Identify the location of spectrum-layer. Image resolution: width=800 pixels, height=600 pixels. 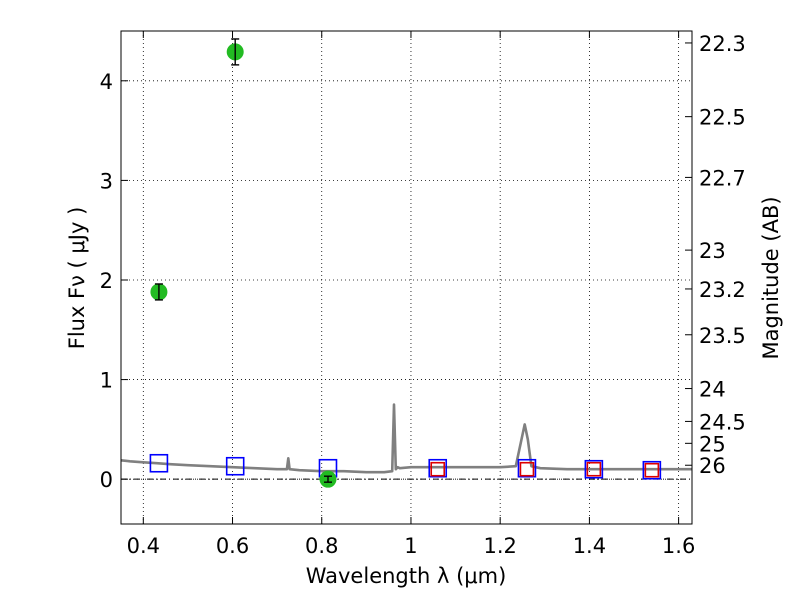
(406, 438).